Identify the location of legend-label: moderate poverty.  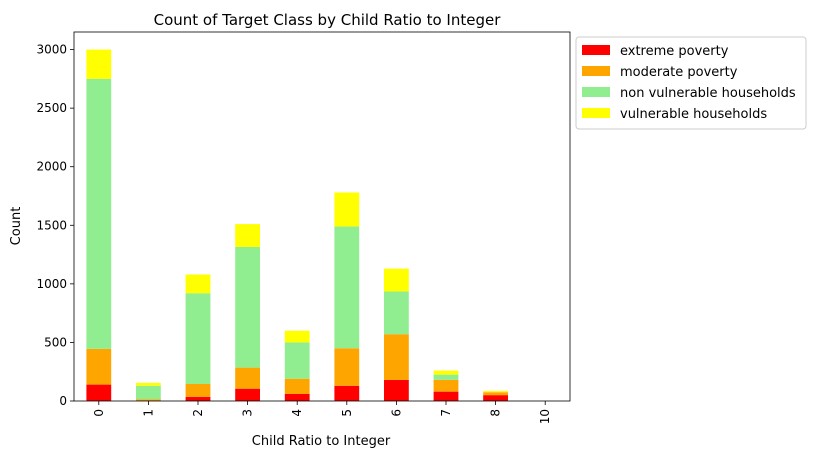
(679, 72).